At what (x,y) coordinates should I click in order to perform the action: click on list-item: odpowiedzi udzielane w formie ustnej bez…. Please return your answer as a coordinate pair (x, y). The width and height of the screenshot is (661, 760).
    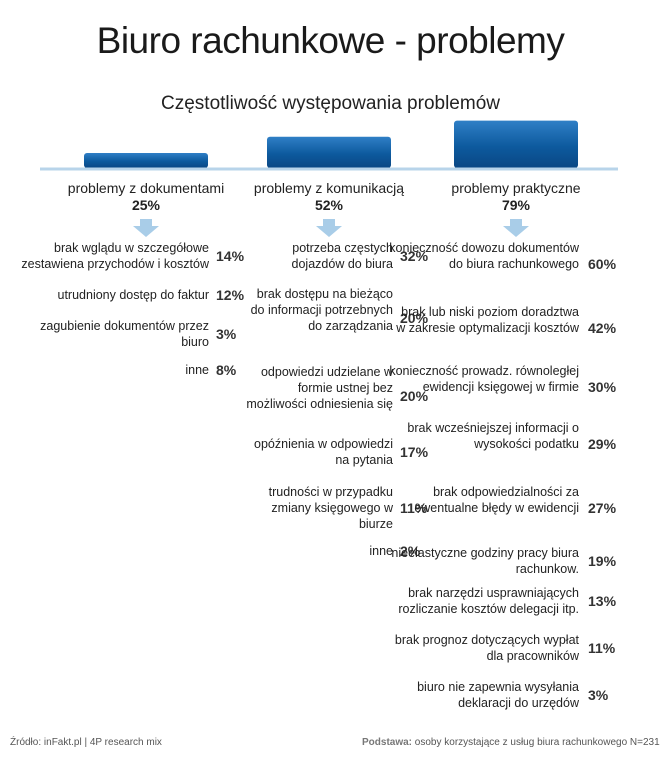
    Looking at the image, I should click on (341, 396).